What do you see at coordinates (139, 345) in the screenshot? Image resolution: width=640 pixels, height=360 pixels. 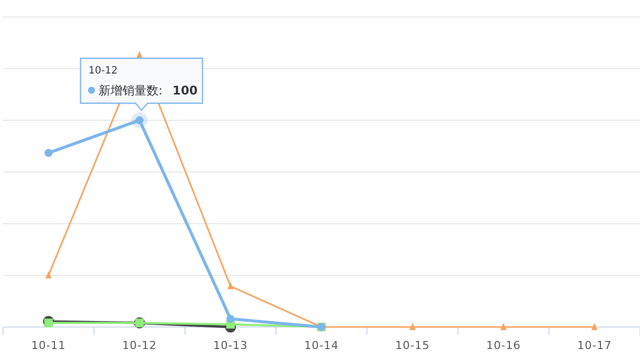 I see `x-tick-label: 10-12` at bounding box center [139, 345].